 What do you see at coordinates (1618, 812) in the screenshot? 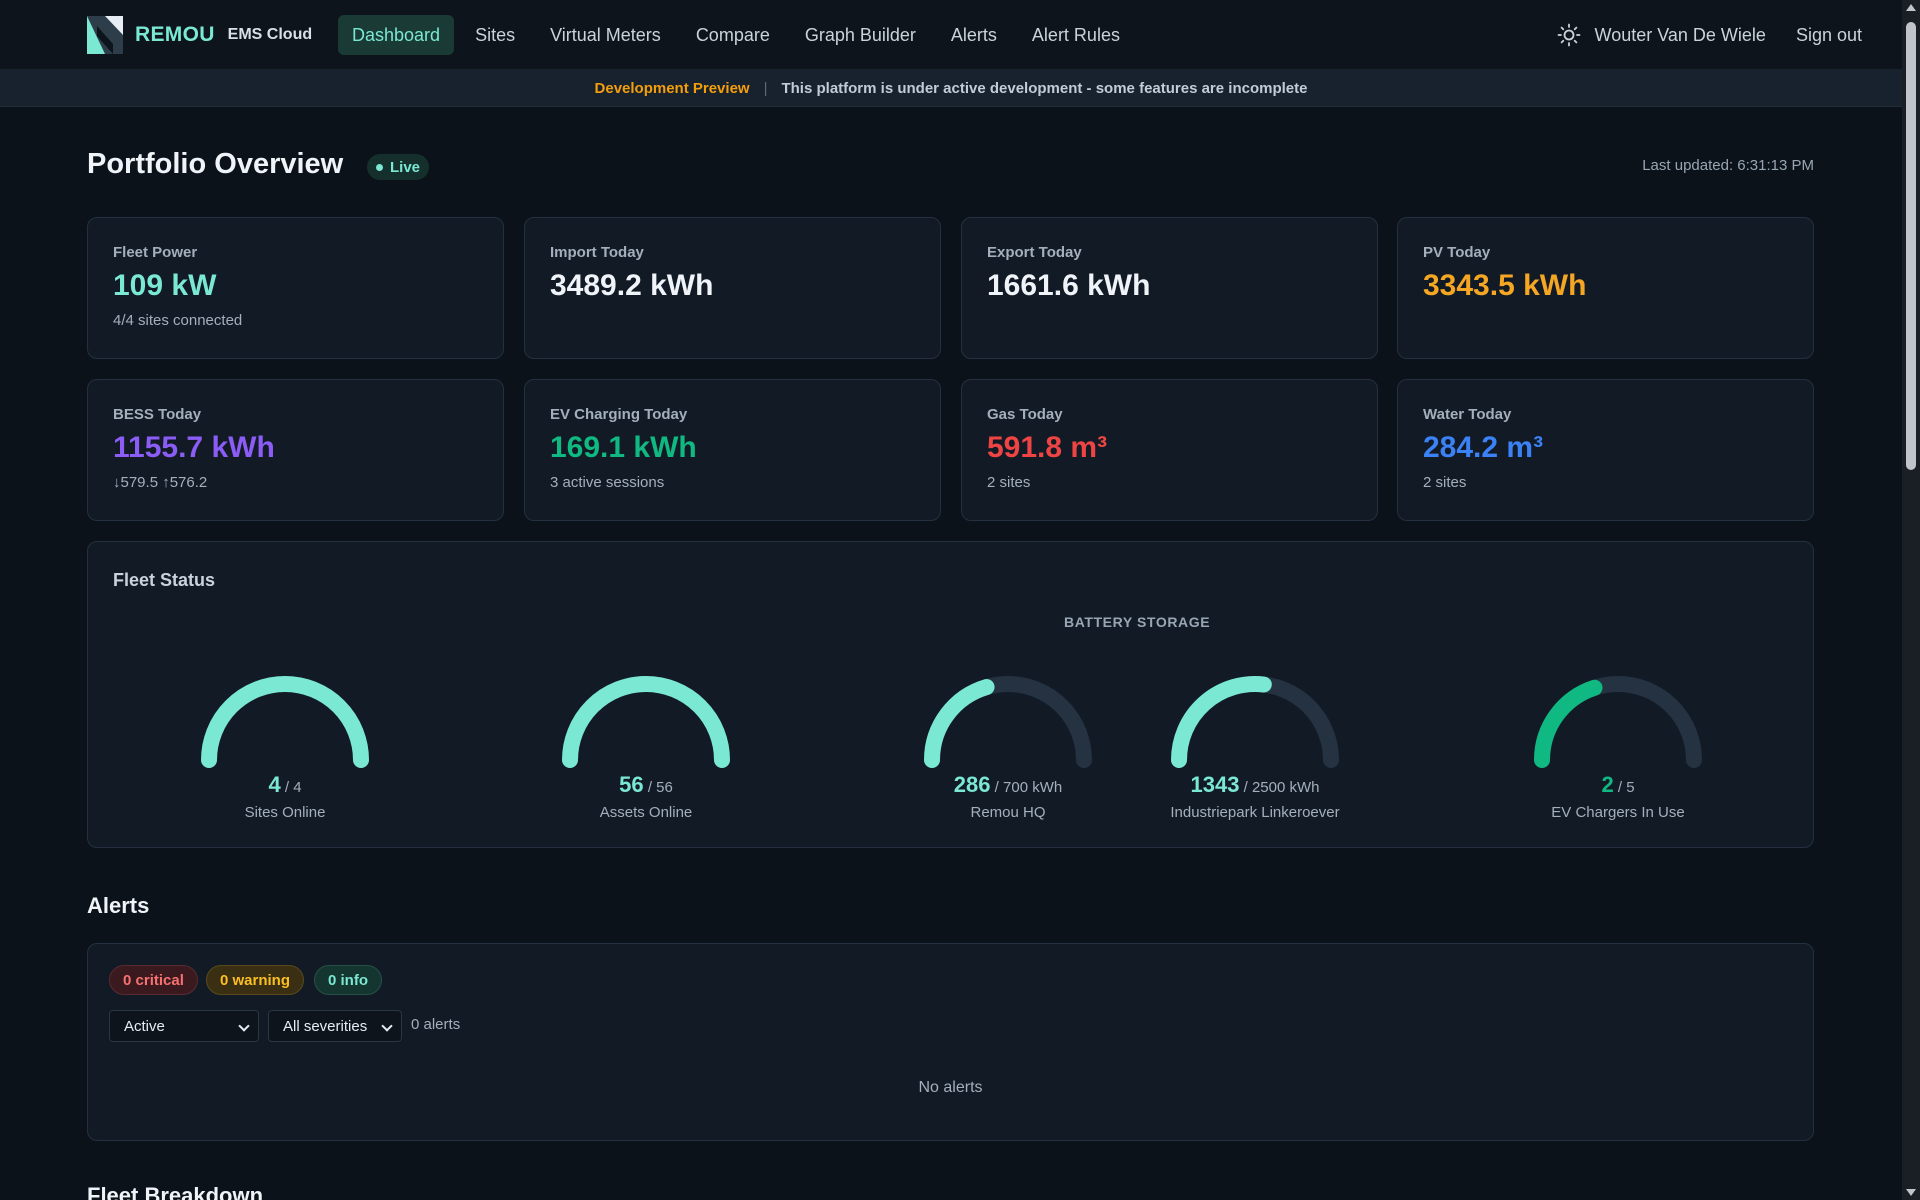
I see `gauge-label: EV Chargers In Use` at bounding box center [1618, 812].